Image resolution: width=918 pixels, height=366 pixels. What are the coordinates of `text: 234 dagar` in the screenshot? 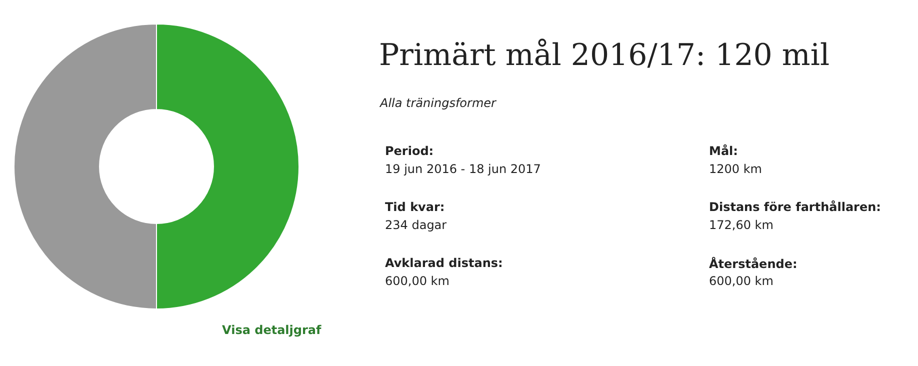 It's located at (416, 225).